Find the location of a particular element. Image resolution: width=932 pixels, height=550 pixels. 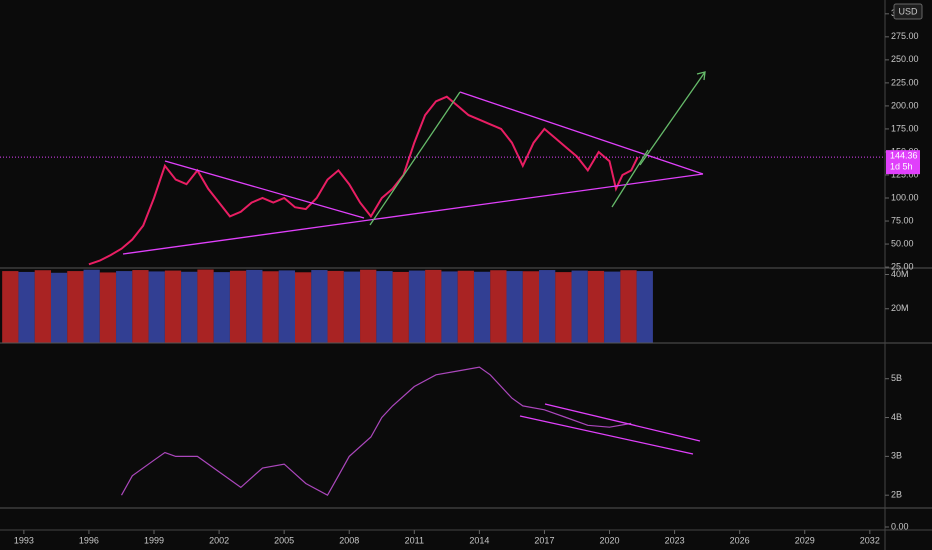

last-price-box is located at coordinates (903, 162).